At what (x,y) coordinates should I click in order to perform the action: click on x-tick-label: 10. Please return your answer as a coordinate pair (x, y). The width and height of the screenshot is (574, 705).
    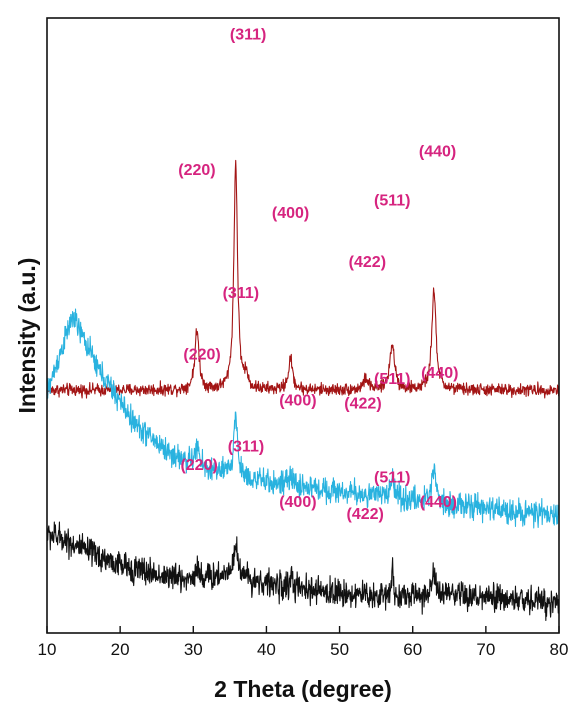
    Looking at the image, I should click on (47, 649).